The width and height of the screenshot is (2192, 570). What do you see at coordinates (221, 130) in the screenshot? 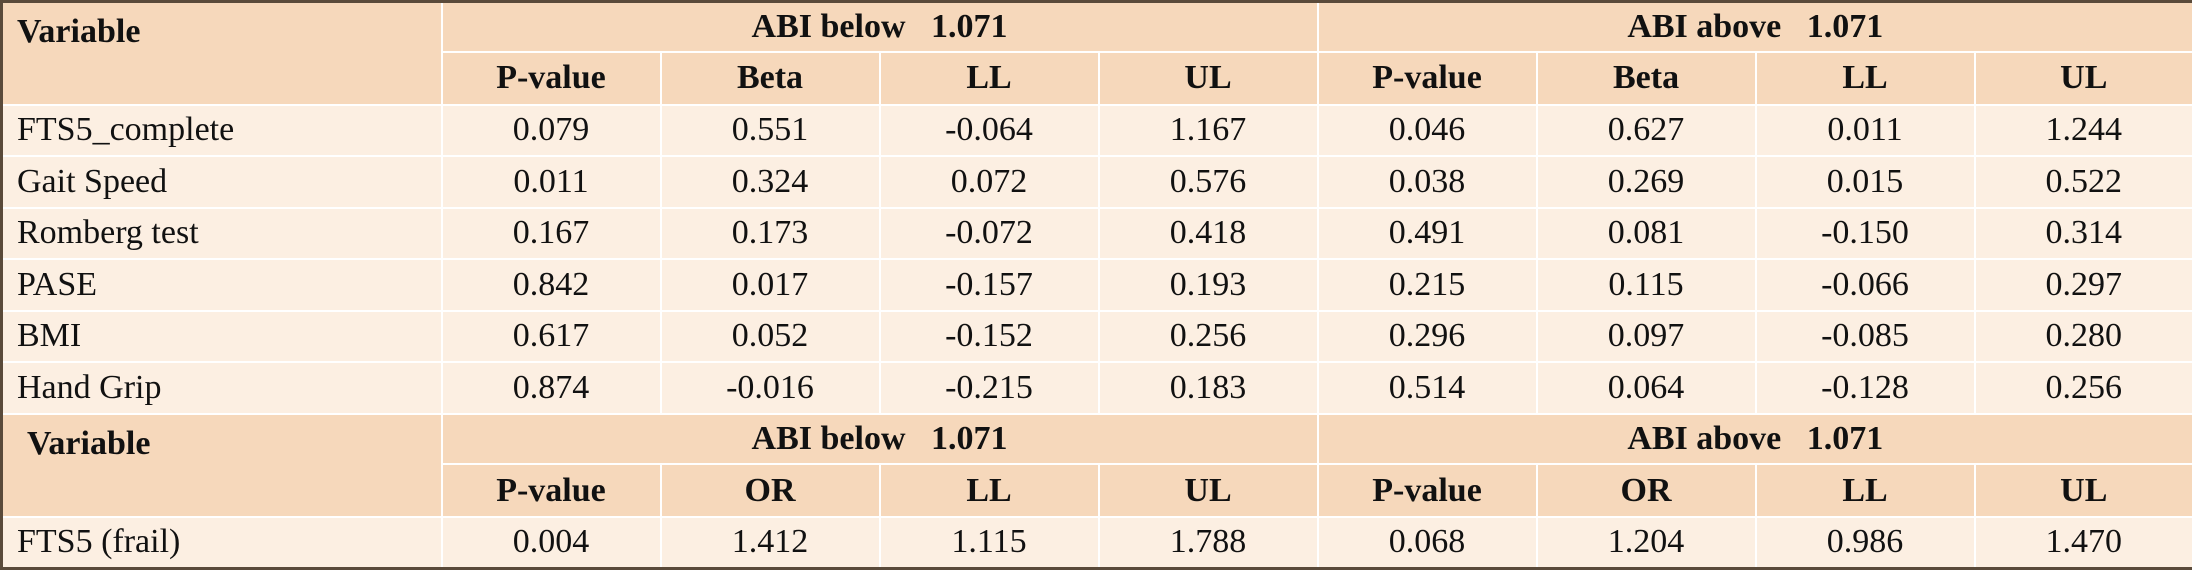
I see `row-label: FTS5_complete` at bounding box center [221, 130].